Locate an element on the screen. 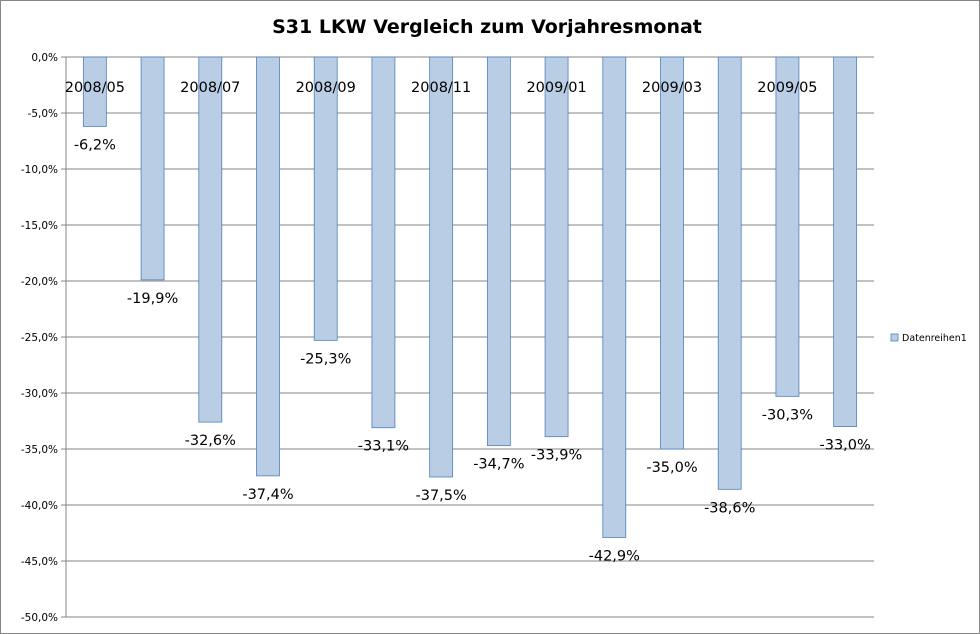 The width and height of the screenshot is (980, 634). category-label: 2008/11 is located at coordinates (441, 88).